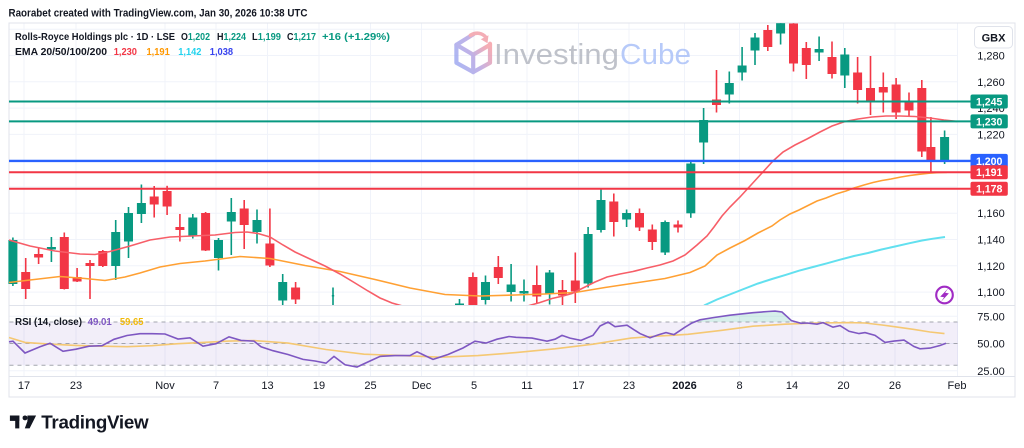  Describe the element at coordinates (422, 386) in the screenshot. I see `svg-text: Dec` at that location.